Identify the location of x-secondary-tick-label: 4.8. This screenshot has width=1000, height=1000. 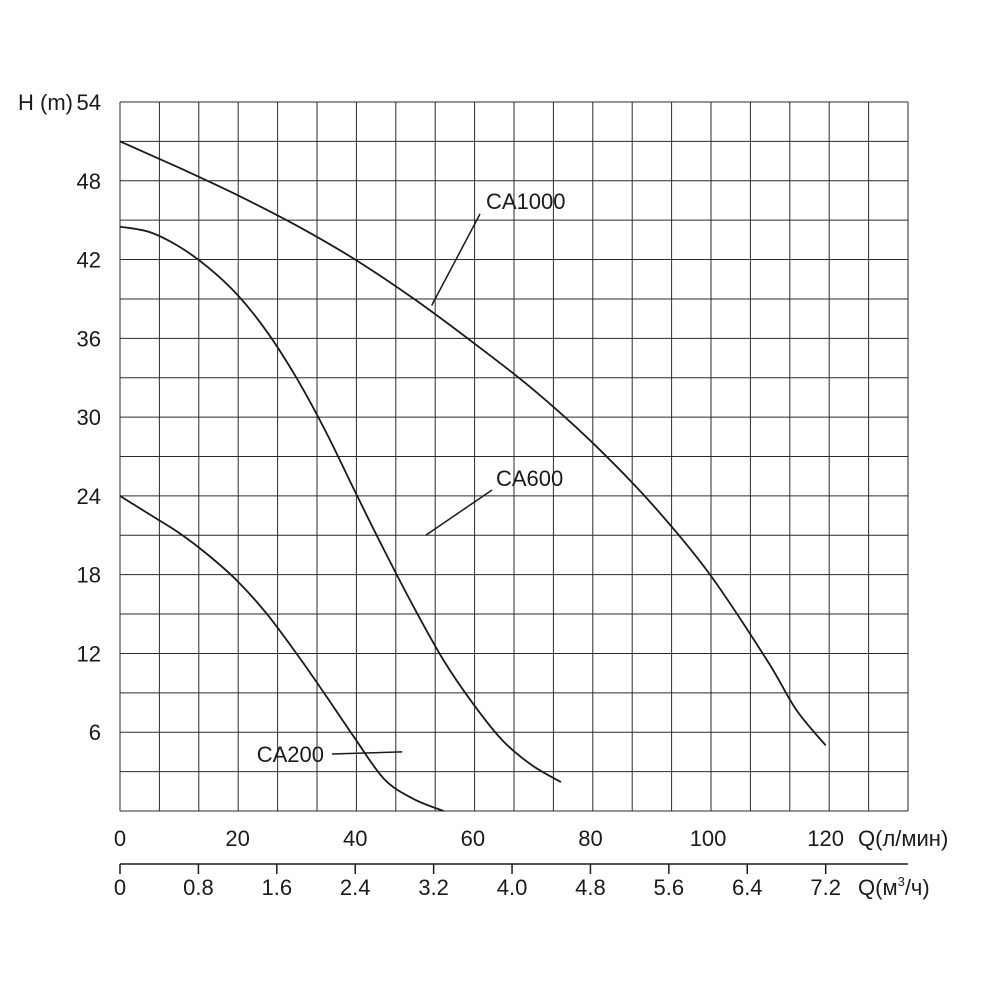
(590, 887).